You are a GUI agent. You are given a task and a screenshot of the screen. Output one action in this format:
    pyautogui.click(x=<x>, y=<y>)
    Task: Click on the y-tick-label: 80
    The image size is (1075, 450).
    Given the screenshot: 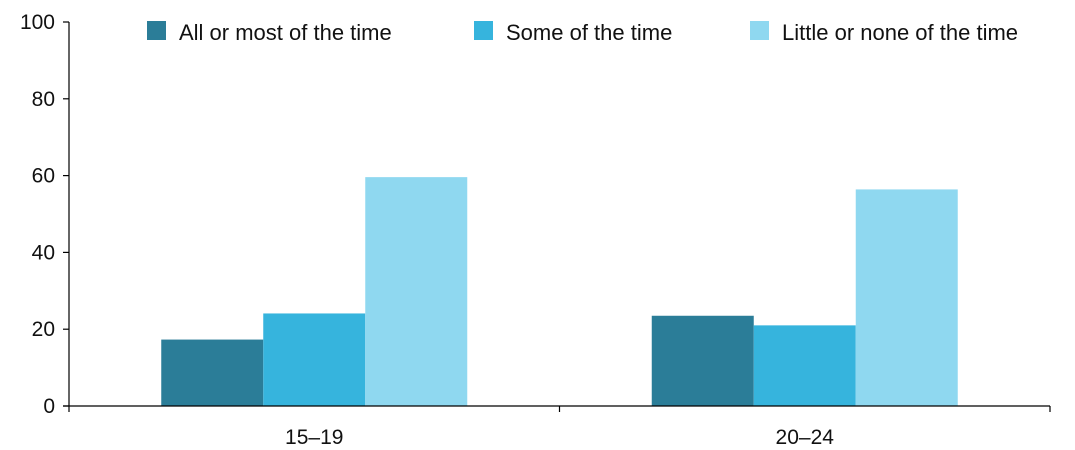 What is the action you would take?
    pyautogui.click(x=43, y=99)
    